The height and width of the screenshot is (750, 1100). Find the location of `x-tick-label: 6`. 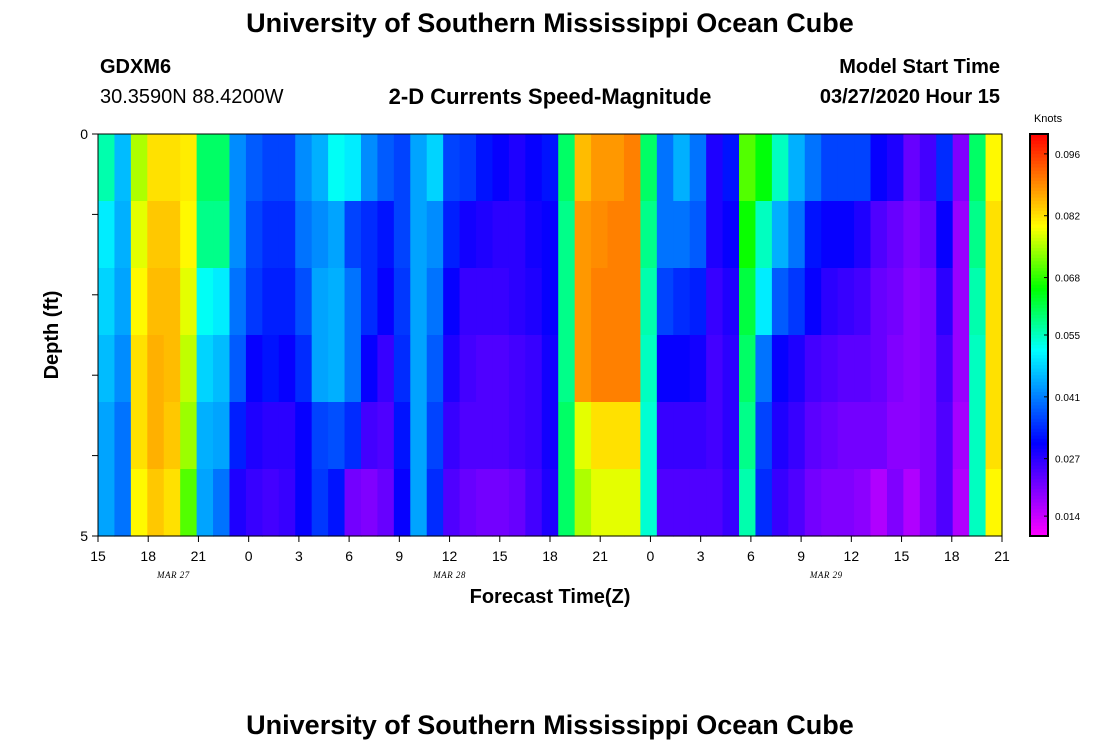

x-tick-label: 6 is located at coordinates (751, 556).